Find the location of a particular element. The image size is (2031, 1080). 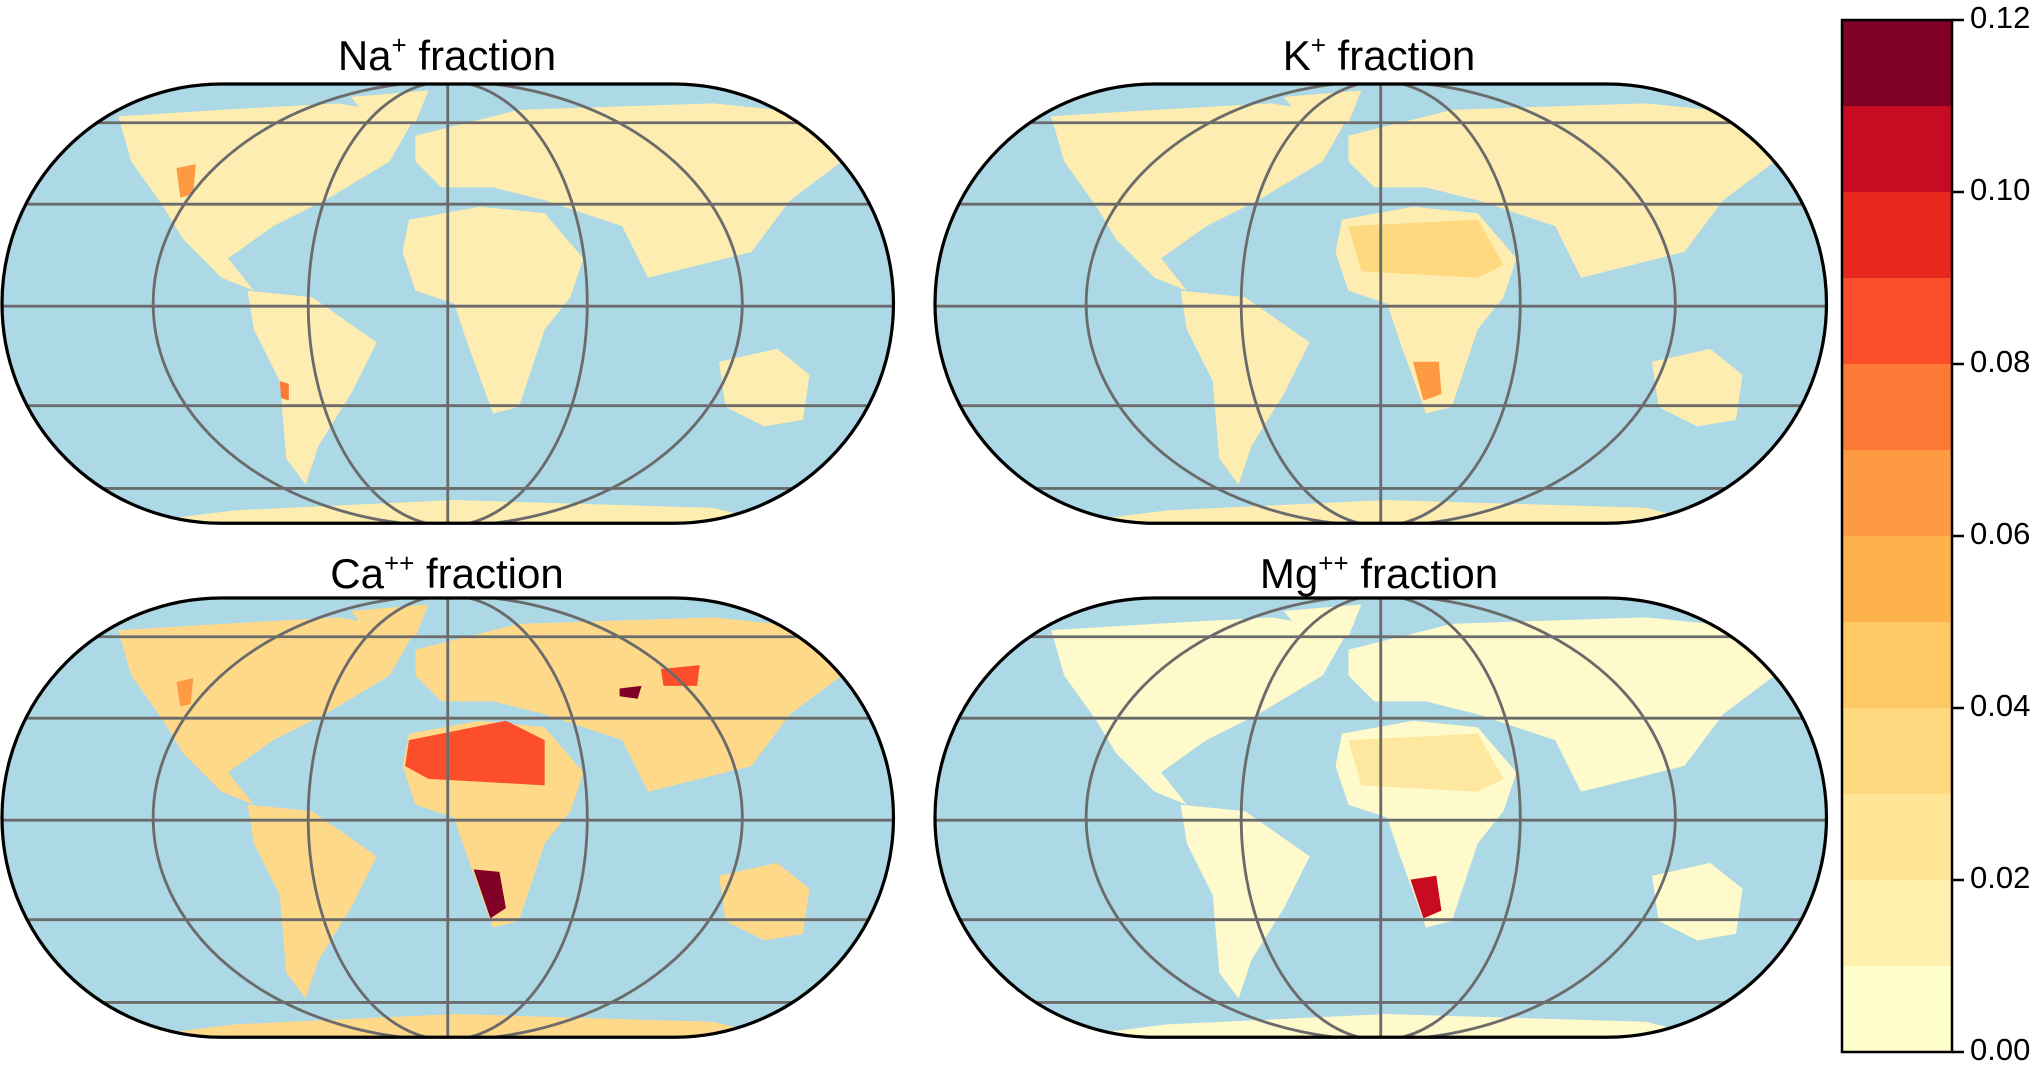

tick-label: 0.12 is located at coordinates (2000, 17).